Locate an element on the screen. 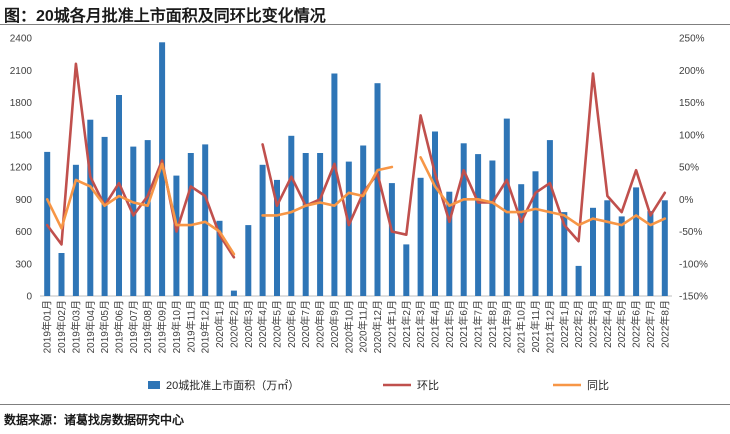  x-tick-label: 2019年12月 is located at coordinates (205, 326).